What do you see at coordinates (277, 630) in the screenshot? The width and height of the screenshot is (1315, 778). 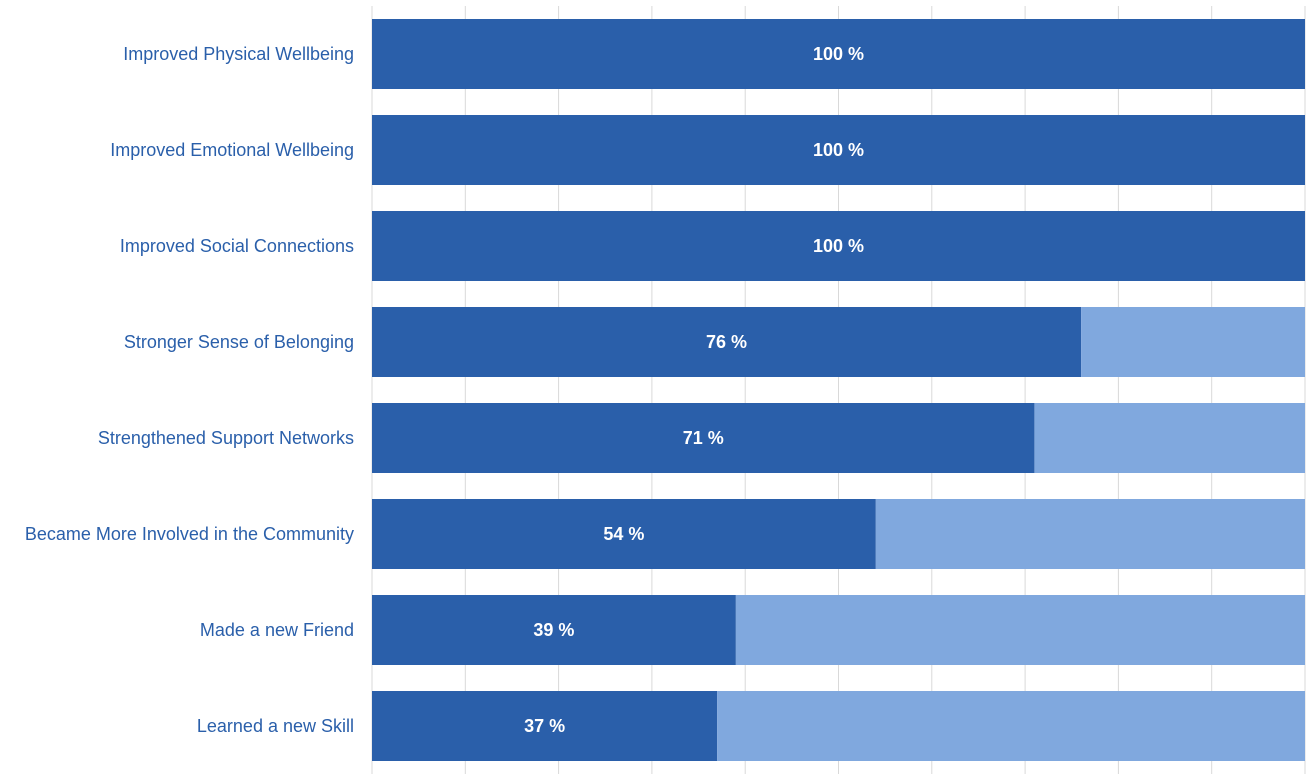 I see `category-label: Made a new Friend` at bounding box center [277, 630].